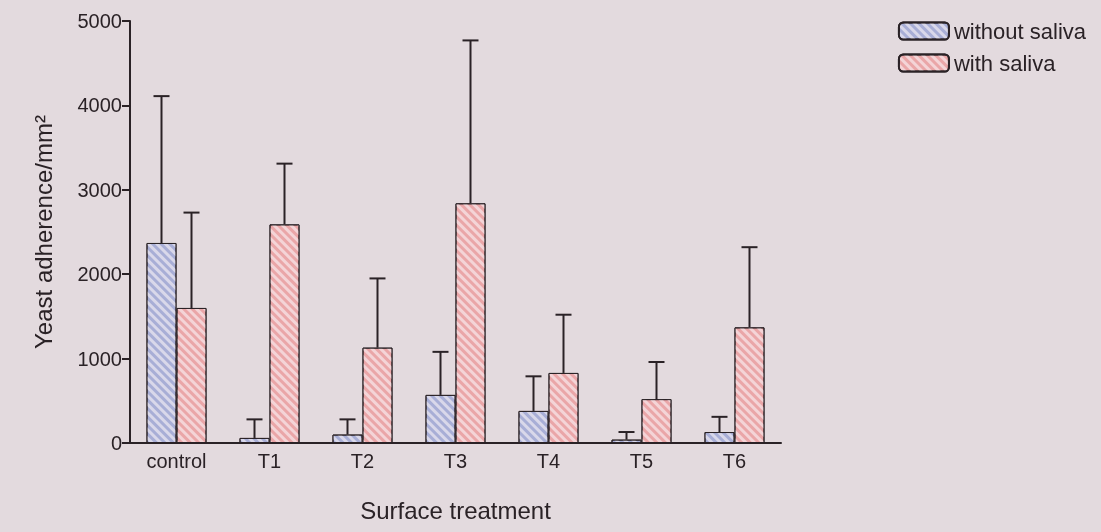 This screenshot has width=1101, height=532. Describe the element at coordinates (99, 105) in the screenshot. I see `y-tick-label: 4000` at that location.